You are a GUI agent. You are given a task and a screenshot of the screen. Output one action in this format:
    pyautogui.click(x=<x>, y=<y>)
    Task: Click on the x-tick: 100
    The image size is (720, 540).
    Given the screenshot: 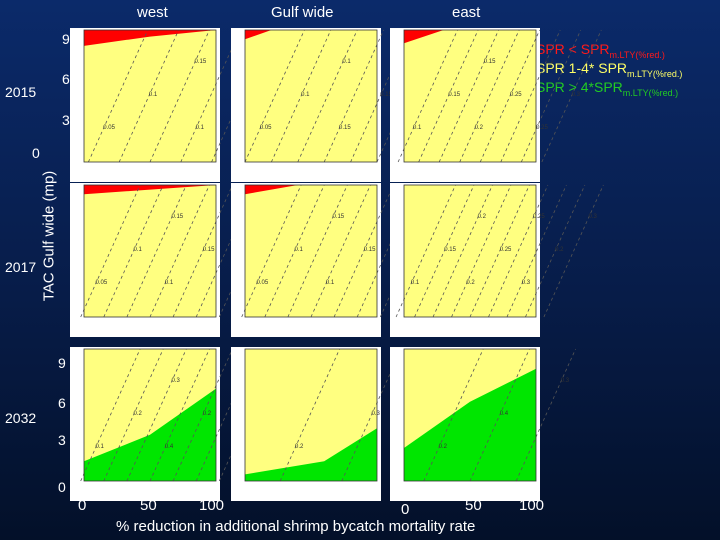 What is the action you would take?
    pyautogui.click(x=532, y=505)
    